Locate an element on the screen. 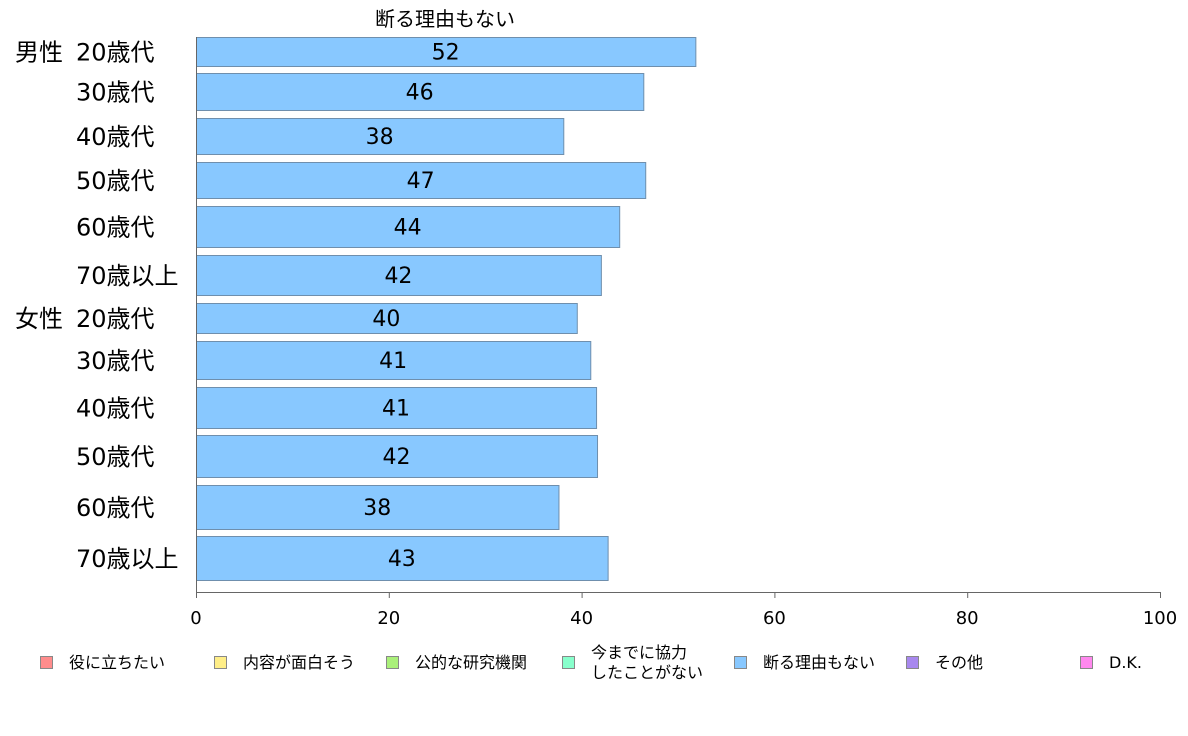 The image size is (1188, 736). data-label: 46 is located at coordinates (420, 93).